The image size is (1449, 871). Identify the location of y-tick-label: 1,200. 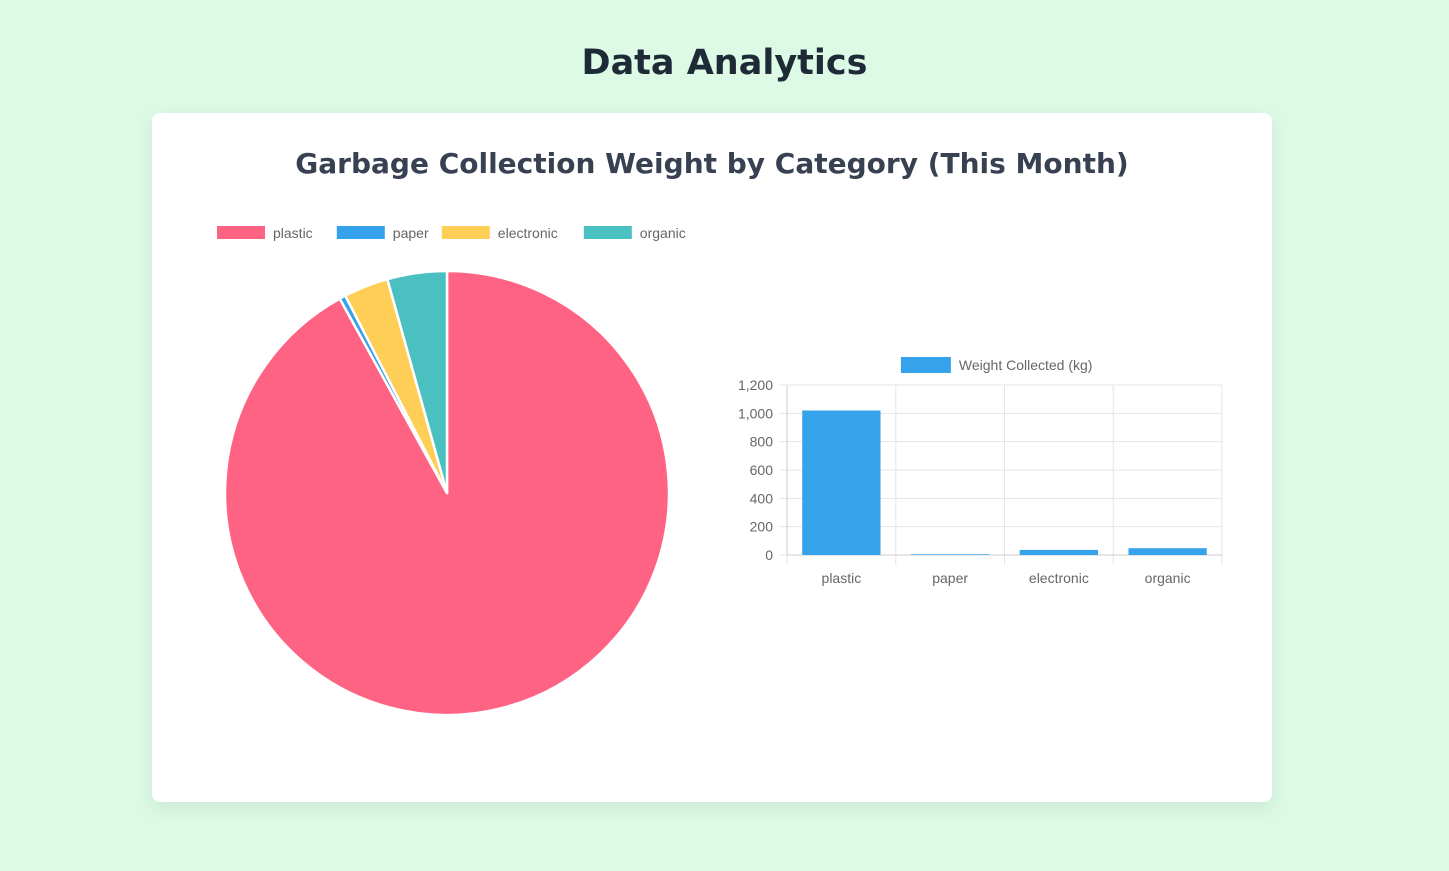
(755, 385).